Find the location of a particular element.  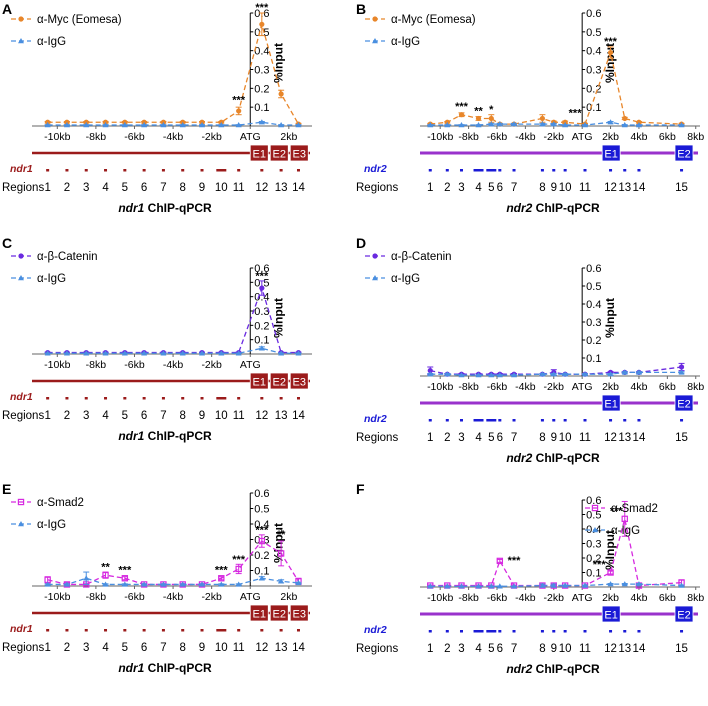

x-tick-label: -10kb is located at coordinates (57, 597).